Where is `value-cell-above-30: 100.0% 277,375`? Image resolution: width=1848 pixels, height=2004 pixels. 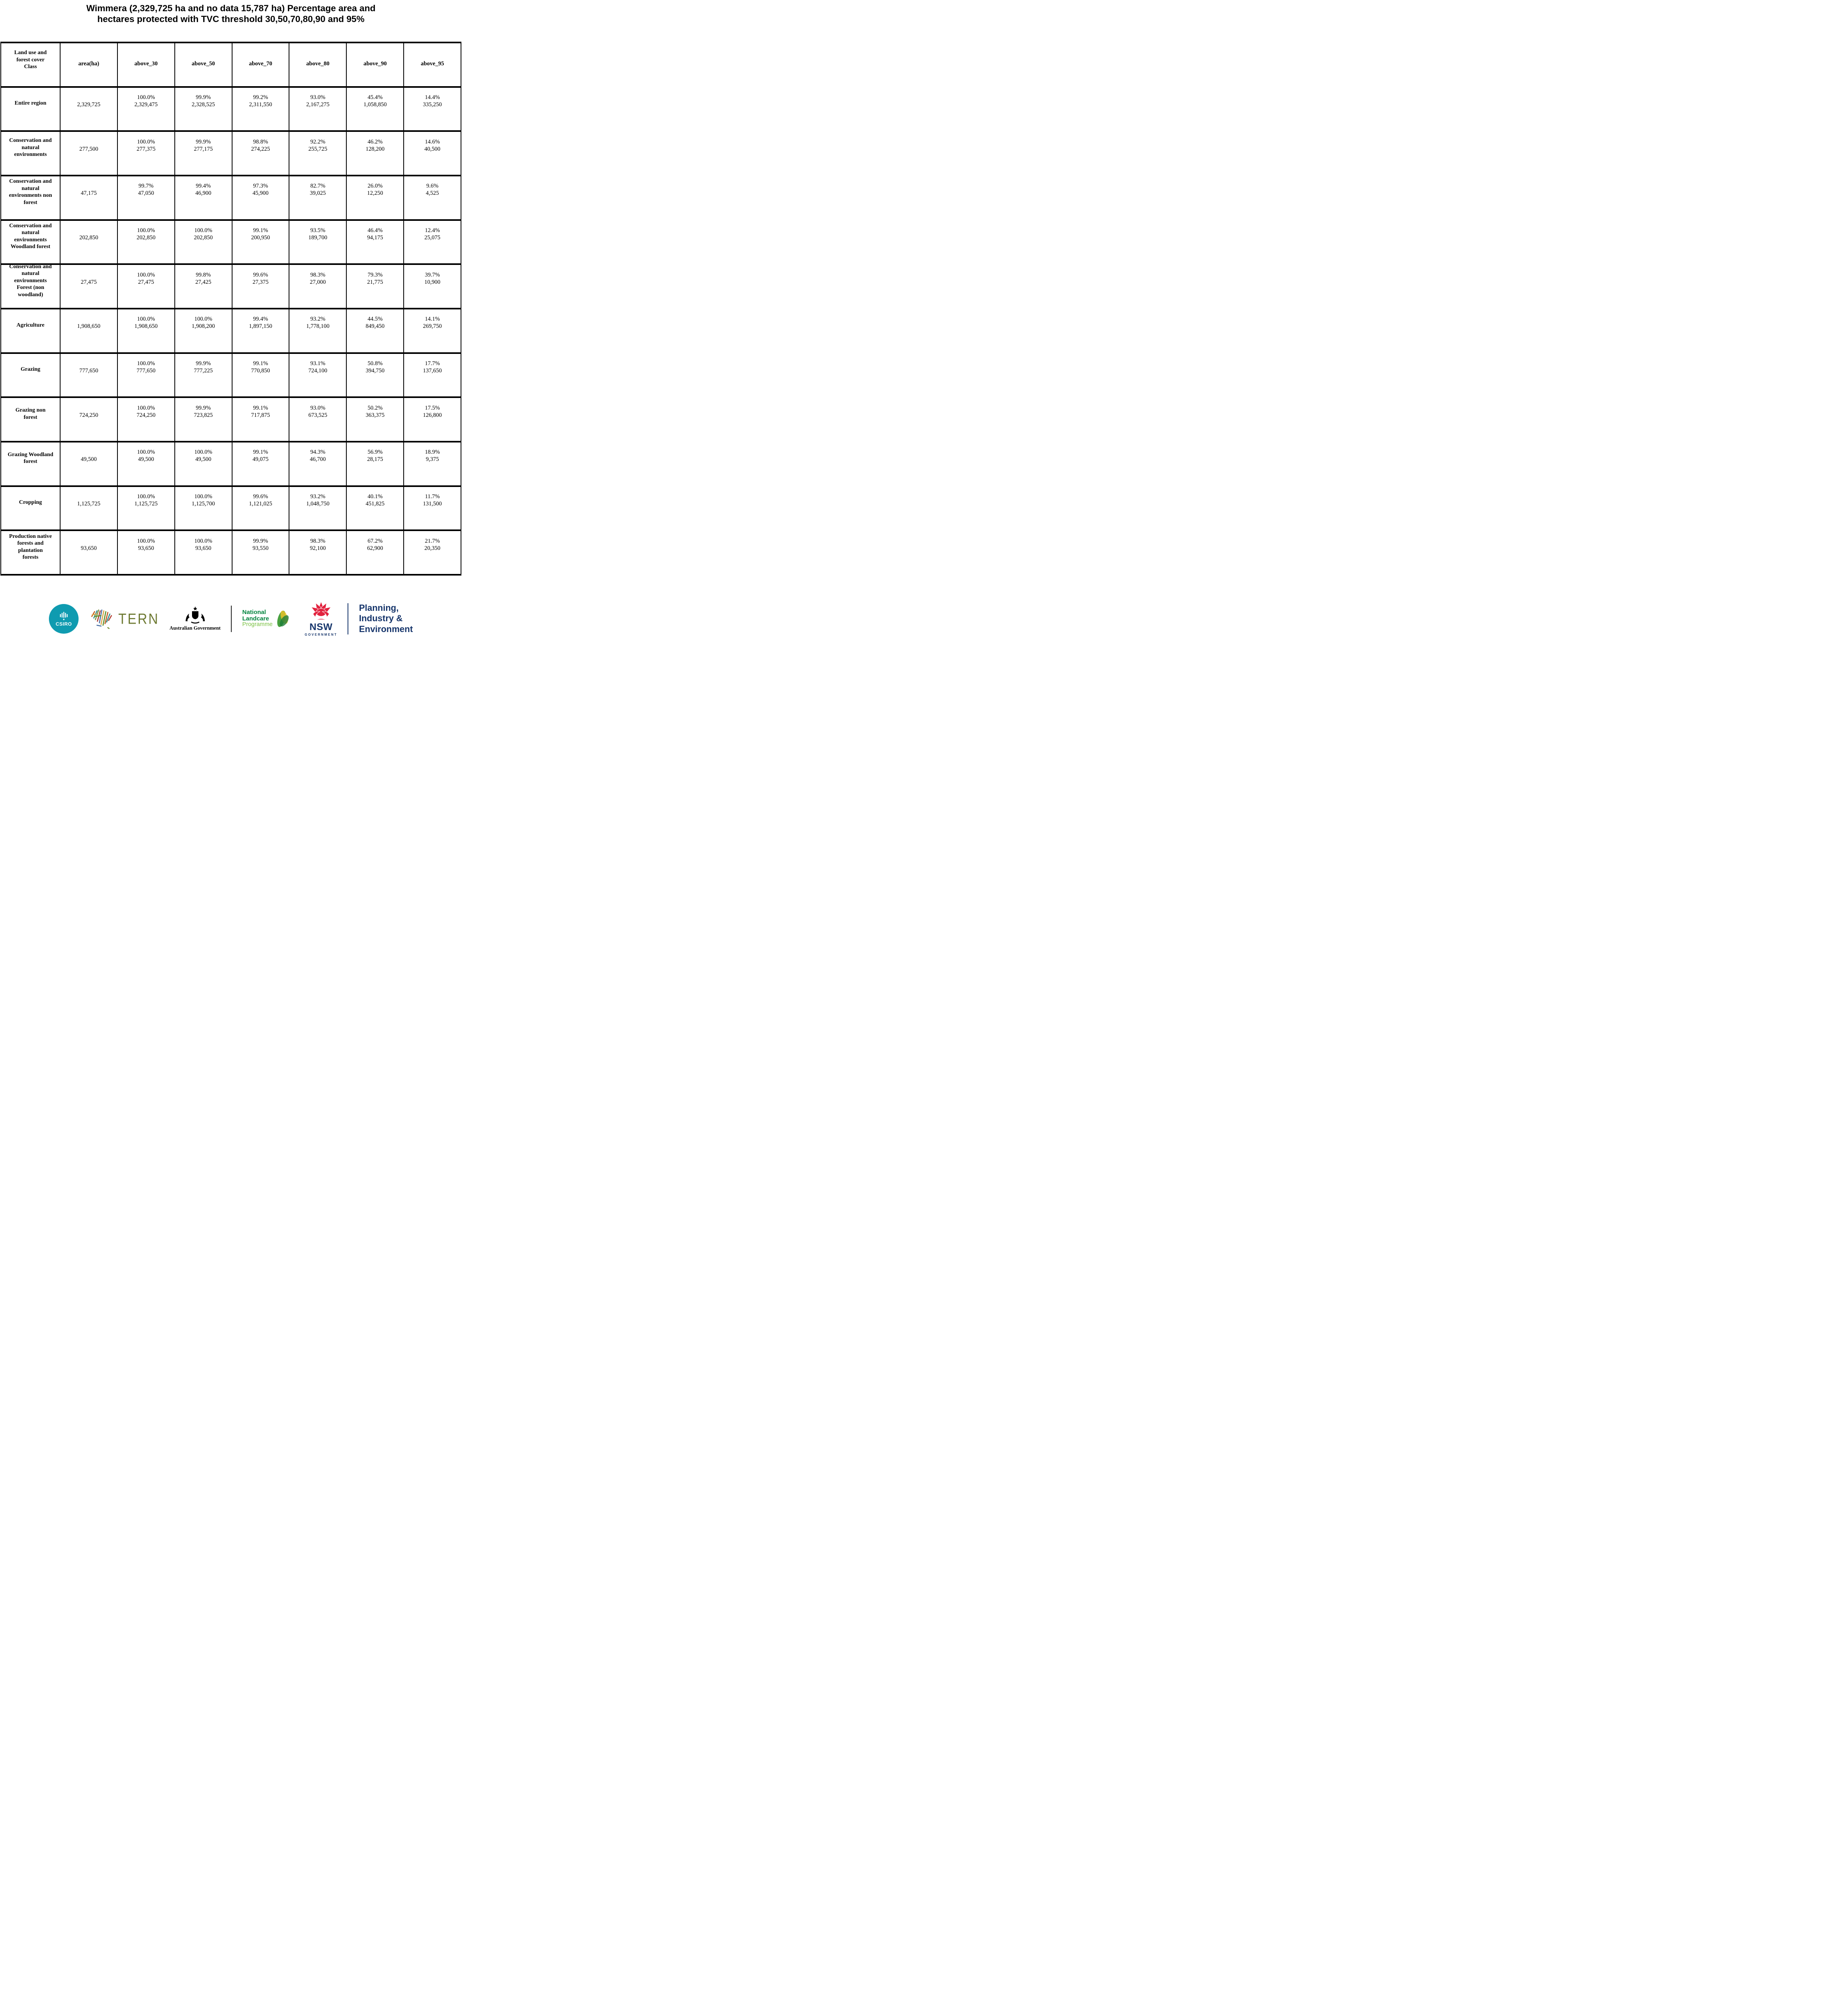
value-cell-above-30: 100.0% 277,375 is located at coordinates (145, 154).